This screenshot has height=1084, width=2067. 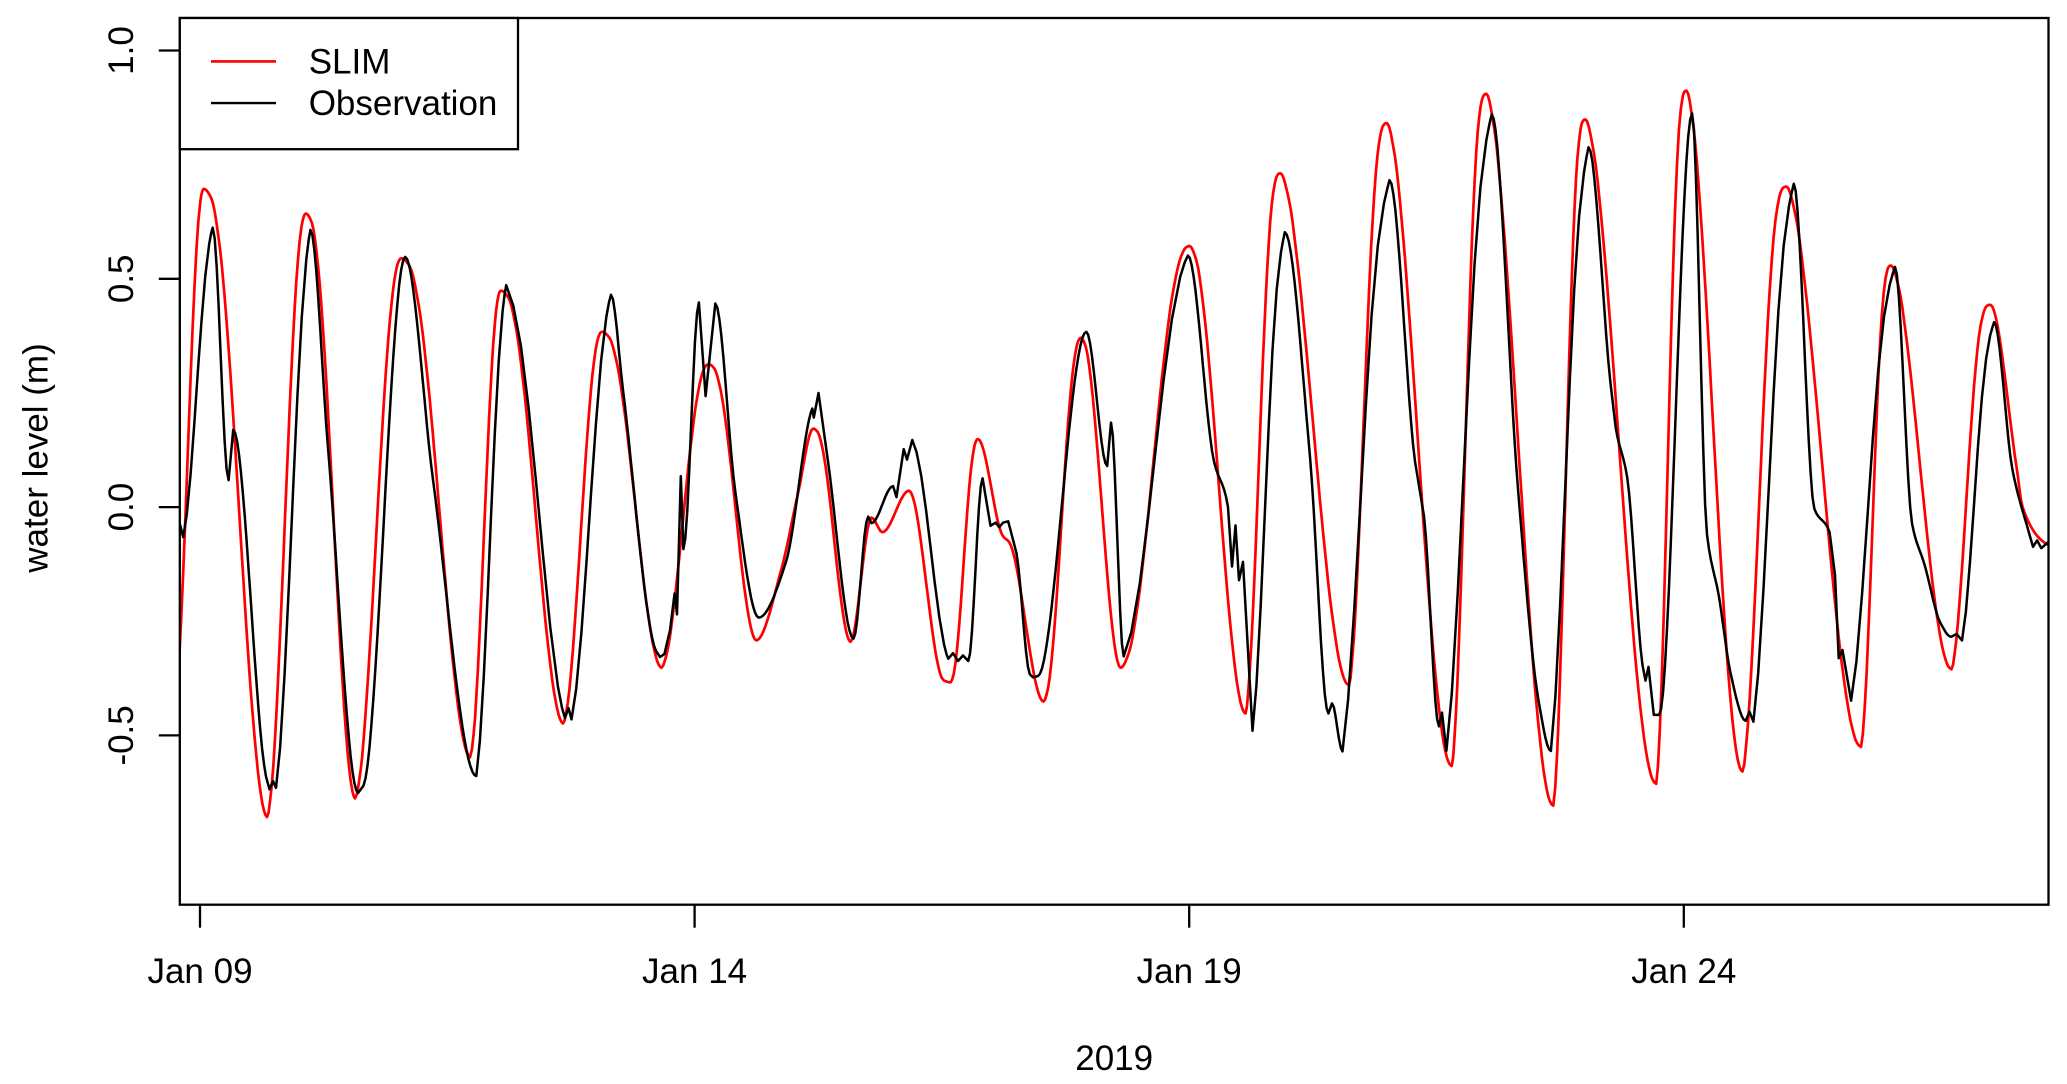 I want to click on svg-text: SLIM, so click(x=350, y=62).